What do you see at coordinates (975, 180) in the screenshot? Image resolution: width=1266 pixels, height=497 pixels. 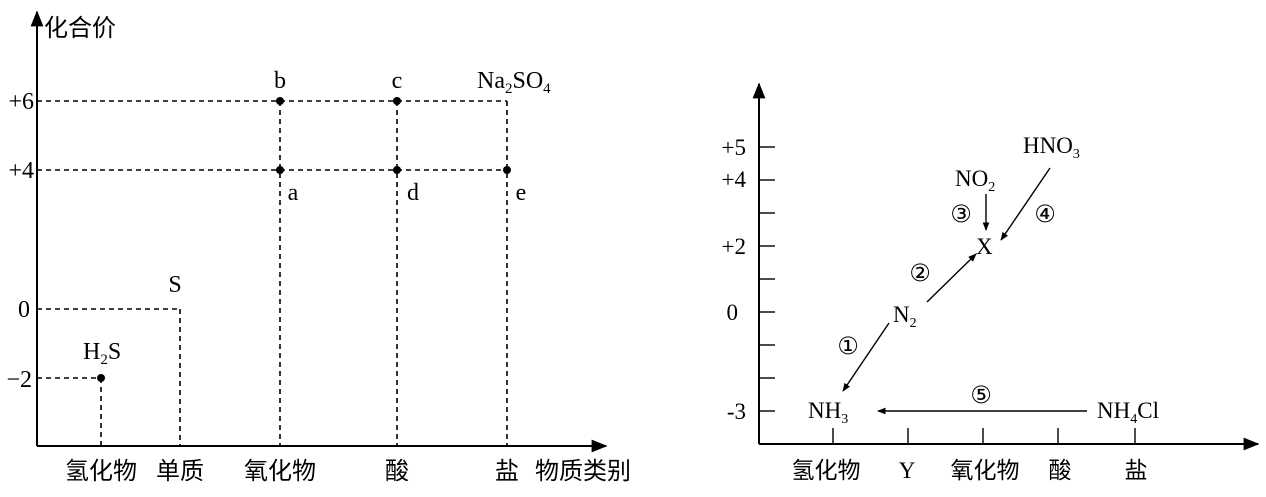 I see `species-no2: NO2` at bounding box center [975, 180].